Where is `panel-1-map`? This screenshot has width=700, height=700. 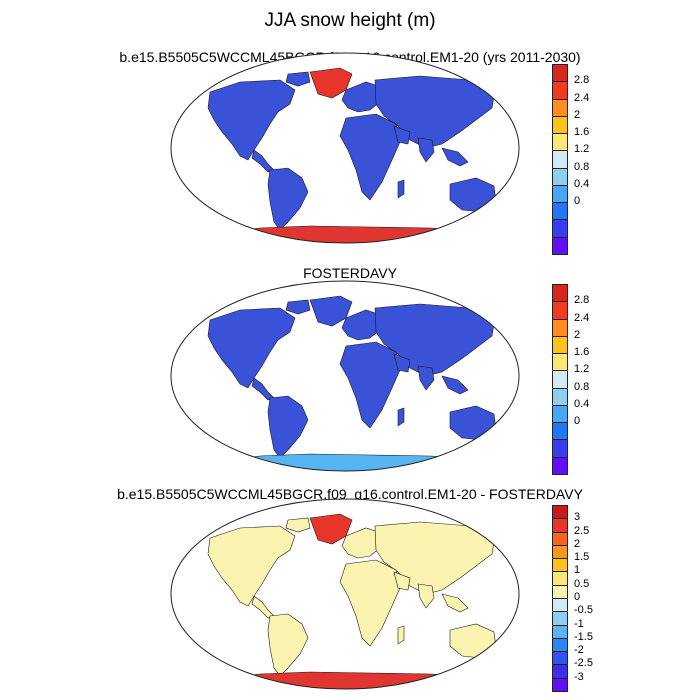
panel-1-map is located at coordinates (345, 148).